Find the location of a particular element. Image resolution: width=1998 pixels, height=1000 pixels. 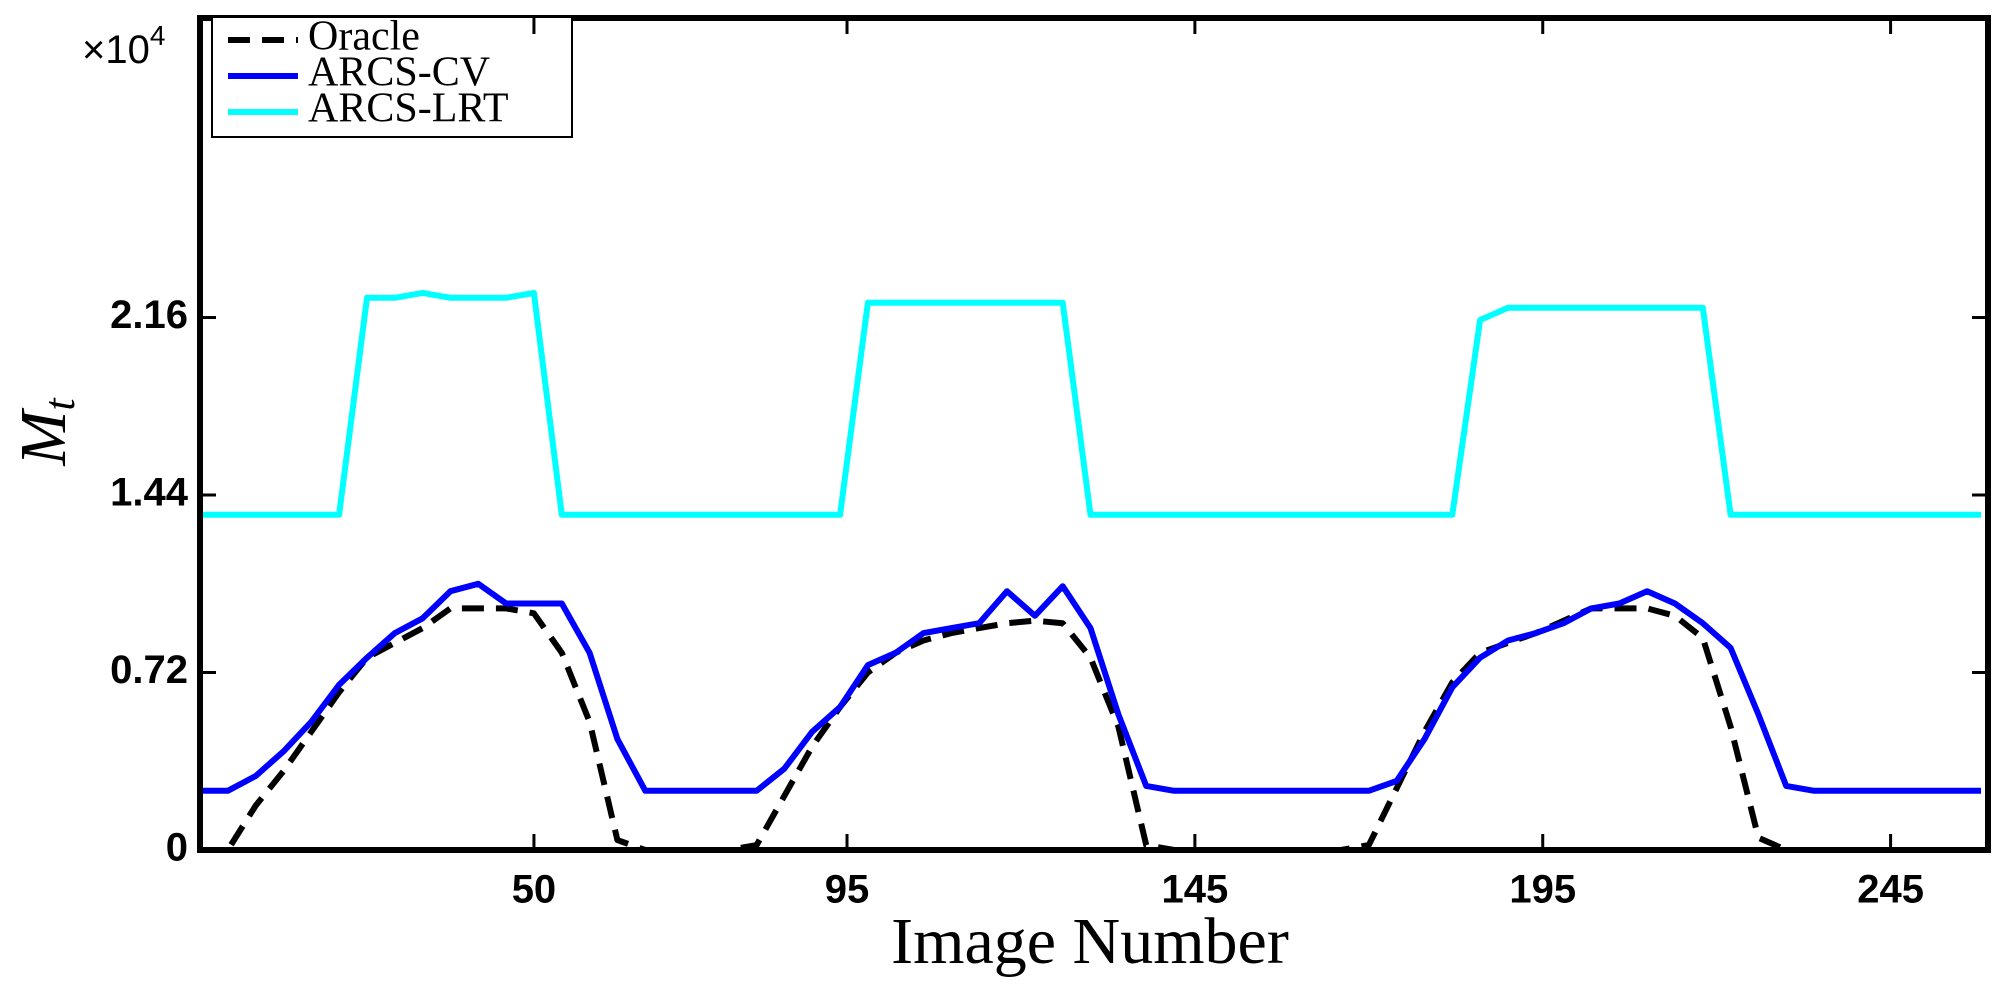

y-label-main: M is located at coordinates (43, 437).